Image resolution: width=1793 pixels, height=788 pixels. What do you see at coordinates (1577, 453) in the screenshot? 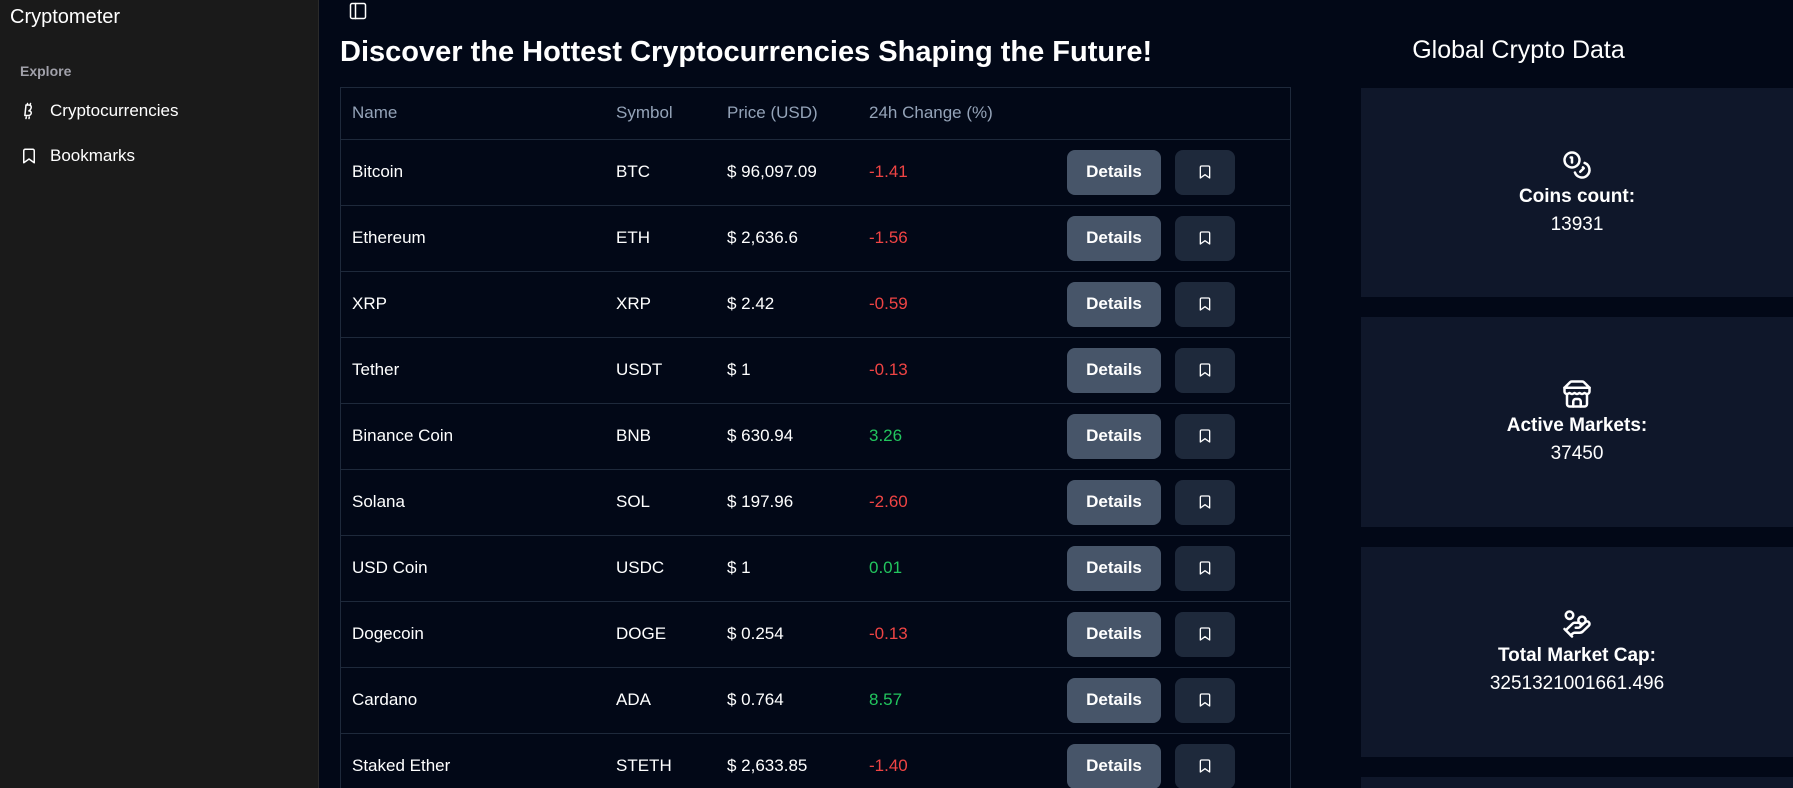
I see `stat-value: 37450` at bounding box center [1577, 453].